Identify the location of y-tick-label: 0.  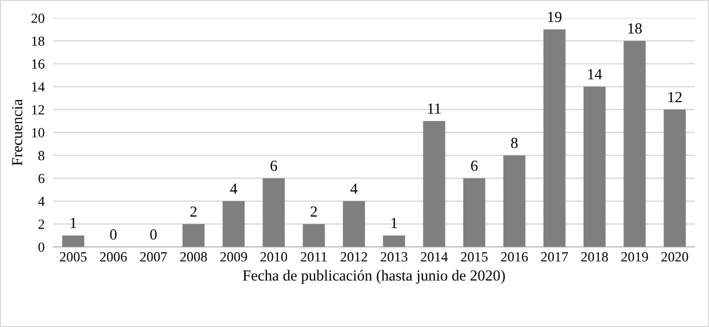
(41, 247).